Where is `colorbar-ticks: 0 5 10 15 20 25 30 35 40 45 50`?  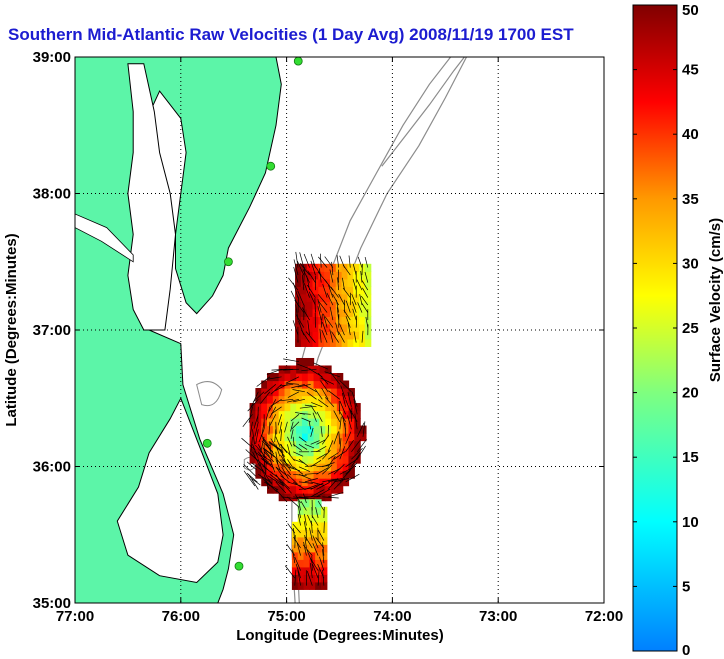 colorbar-ticks: 0 5 10 15 20 25 30 35 40 45 50 is located at coordinates (666, 330).